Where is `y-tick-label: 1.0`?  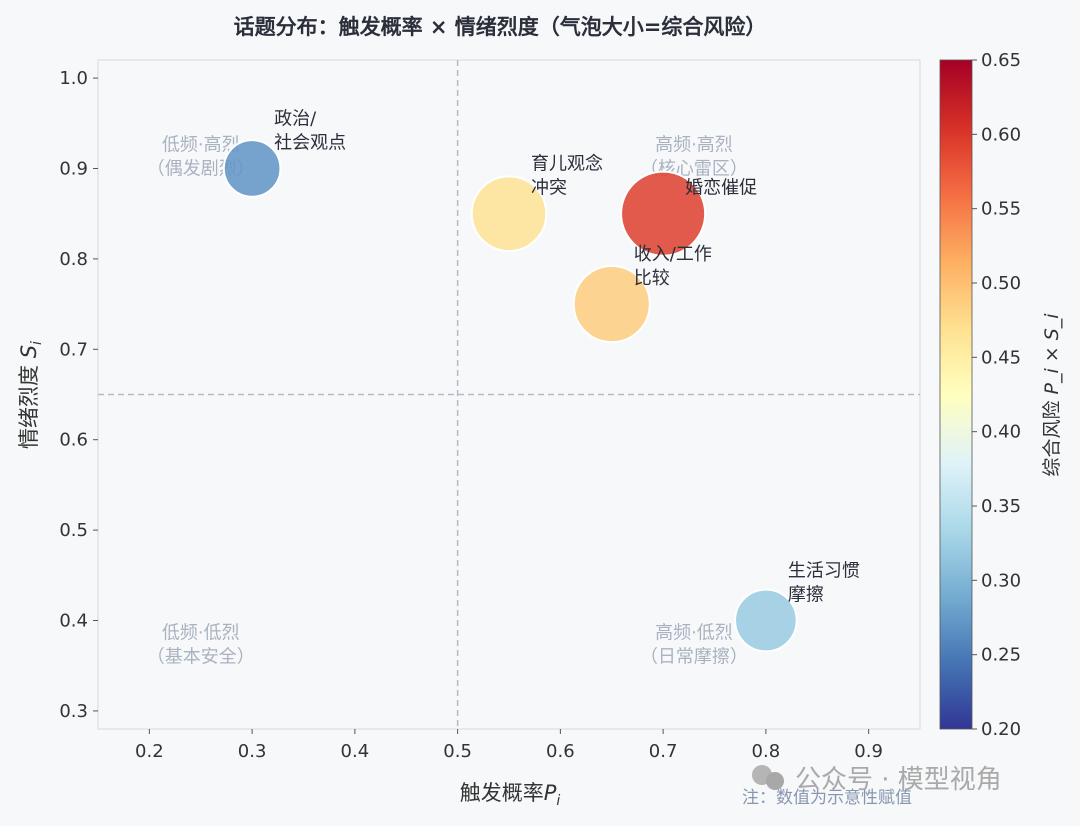
y-tick-label: 1.0 is located at coordinates (73, 78).